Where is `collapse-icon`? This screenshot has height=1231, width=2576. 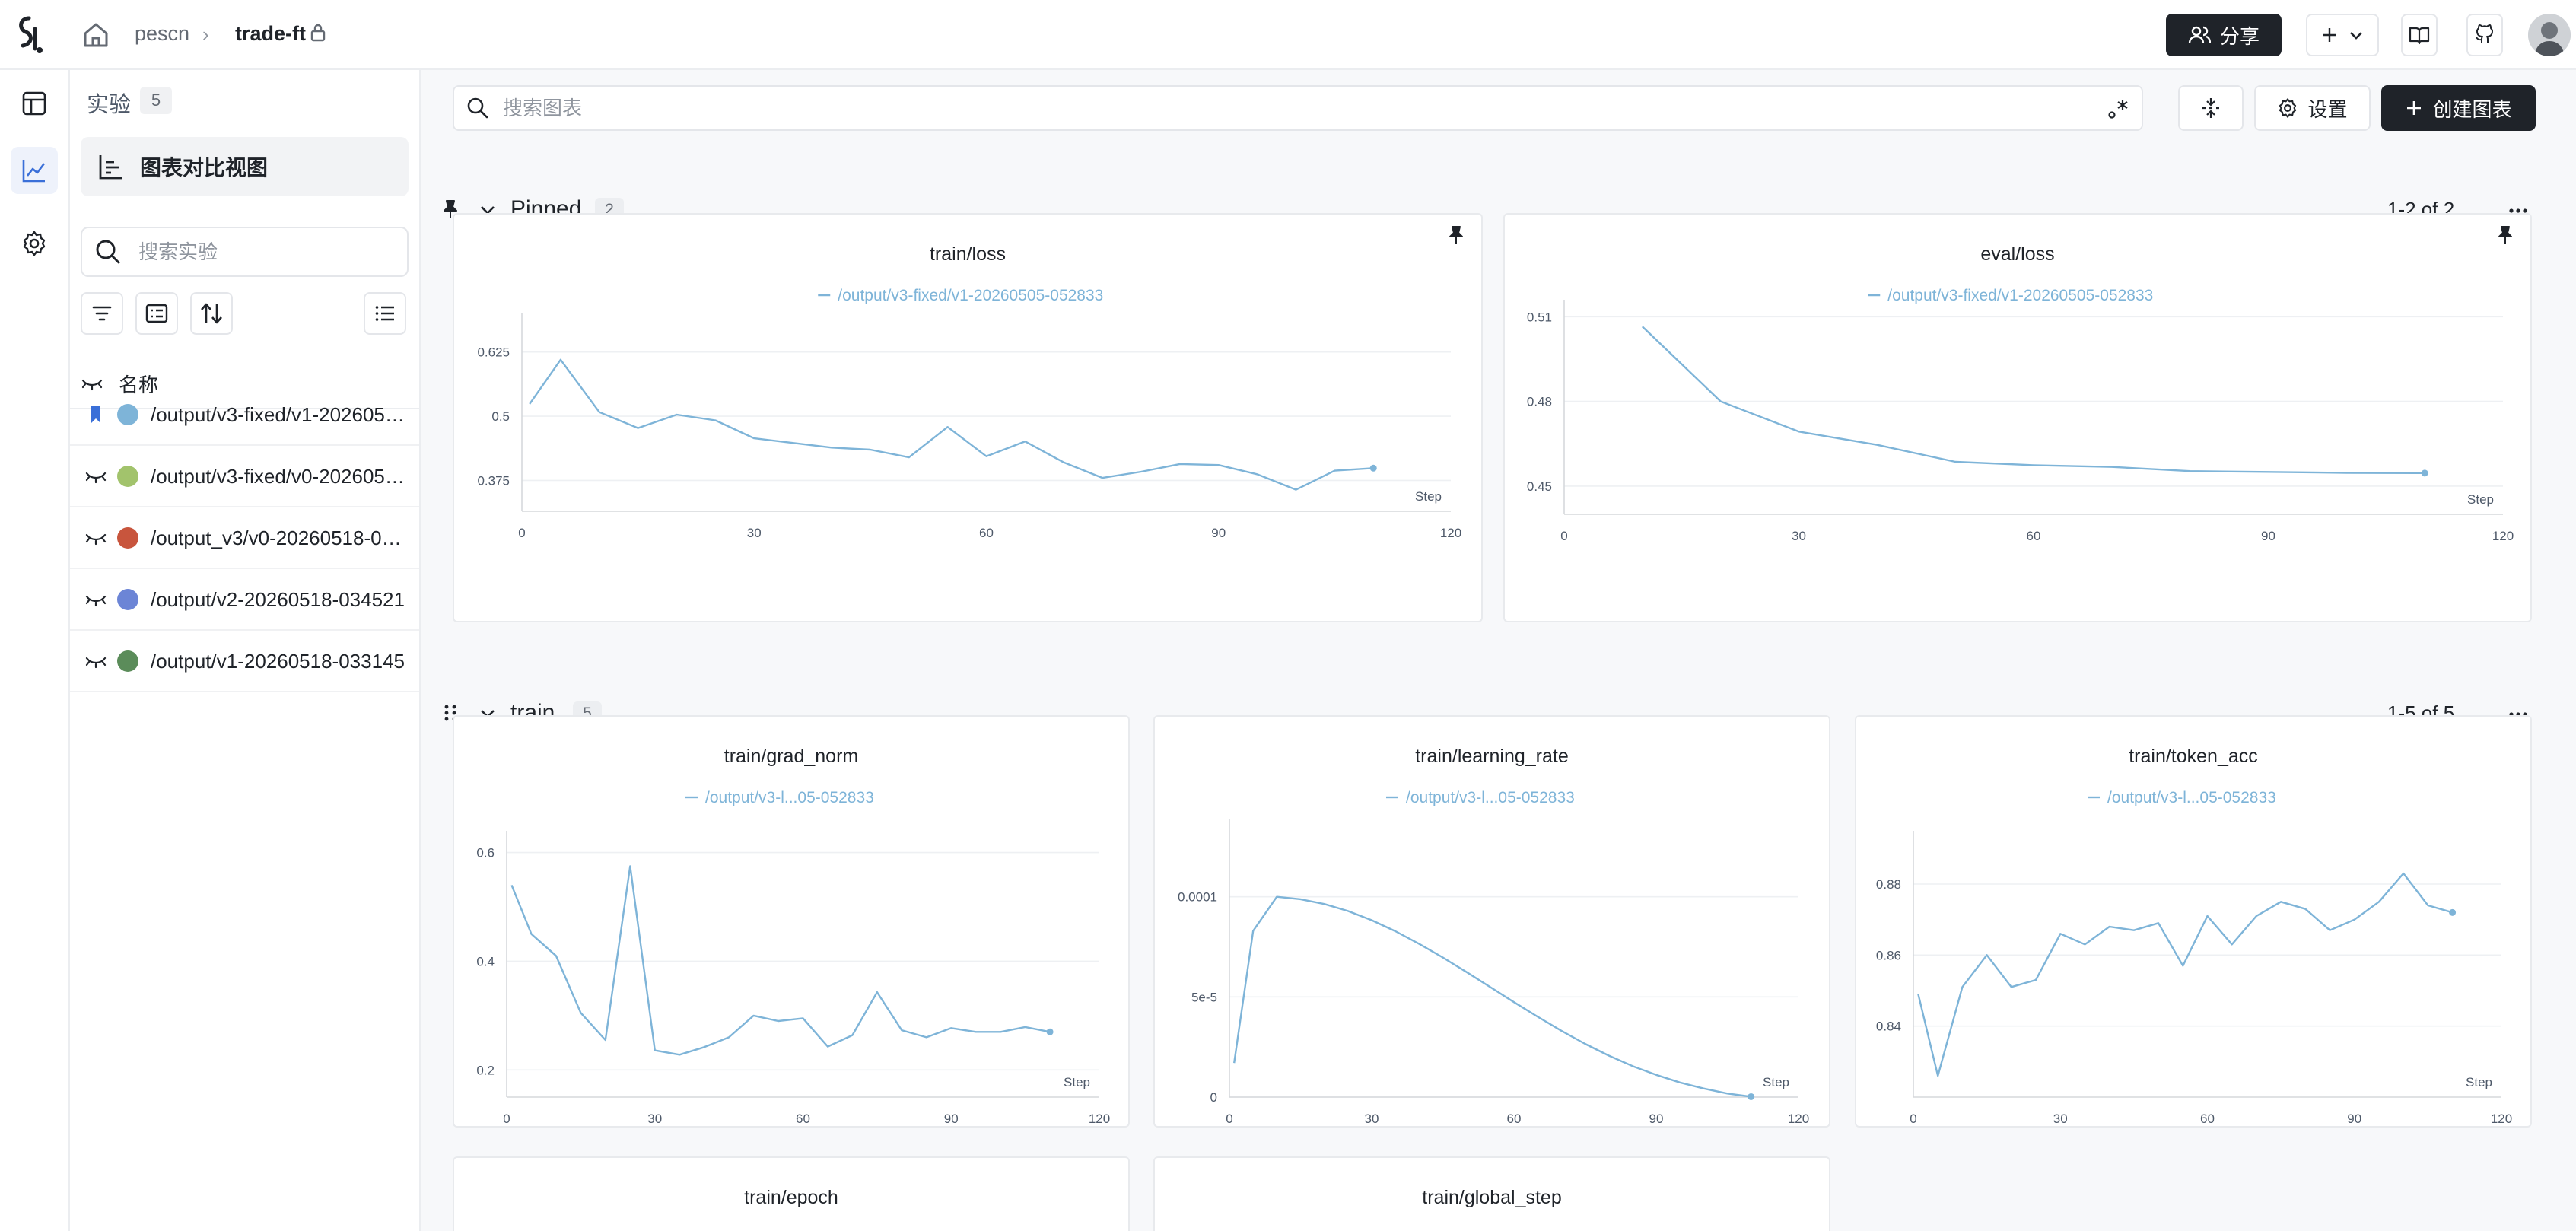
collapse-icon is located at coordinates (2210, 108).